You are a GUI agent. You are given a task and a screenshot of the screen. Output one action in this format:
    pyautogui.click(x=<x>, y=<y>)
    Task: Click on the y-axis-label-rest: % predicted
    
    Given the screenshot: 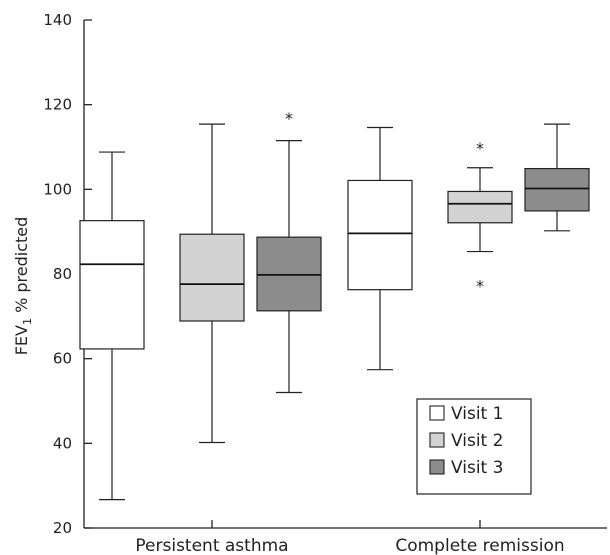 What is the action you would take?
    pyautogui.click(x=21, y=267)
    